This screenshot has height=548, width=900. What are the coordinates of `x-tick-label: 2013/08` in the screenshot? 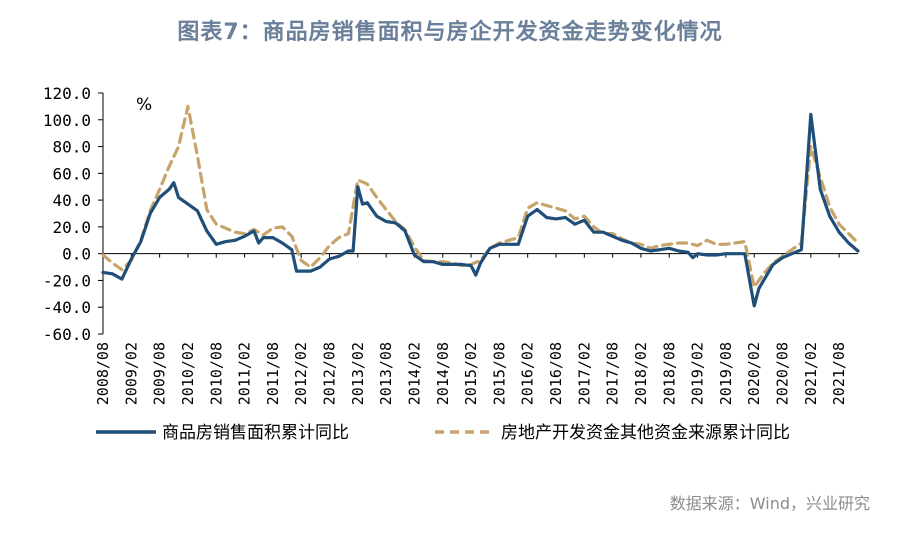 It's located at (386, 373).